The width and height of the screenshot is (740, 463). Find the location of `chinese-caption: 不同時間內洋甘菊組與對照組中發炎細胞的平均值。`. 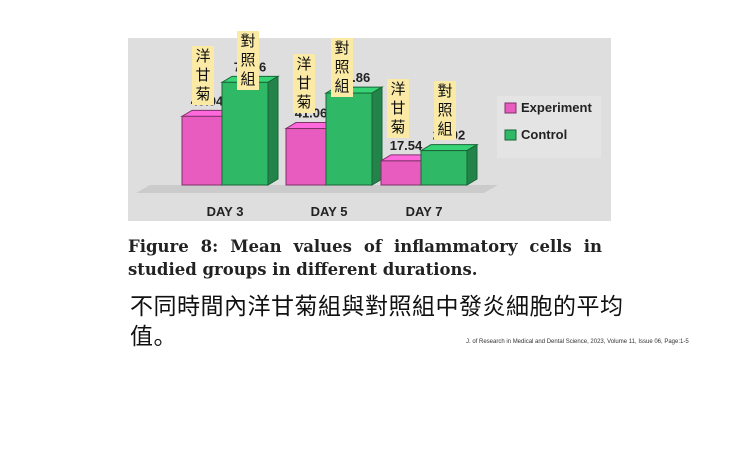

chinese-caption: 不同時間內洋甘菊組與對照組中發炎細胞的平均值。 is located at coordinates (377, 322).